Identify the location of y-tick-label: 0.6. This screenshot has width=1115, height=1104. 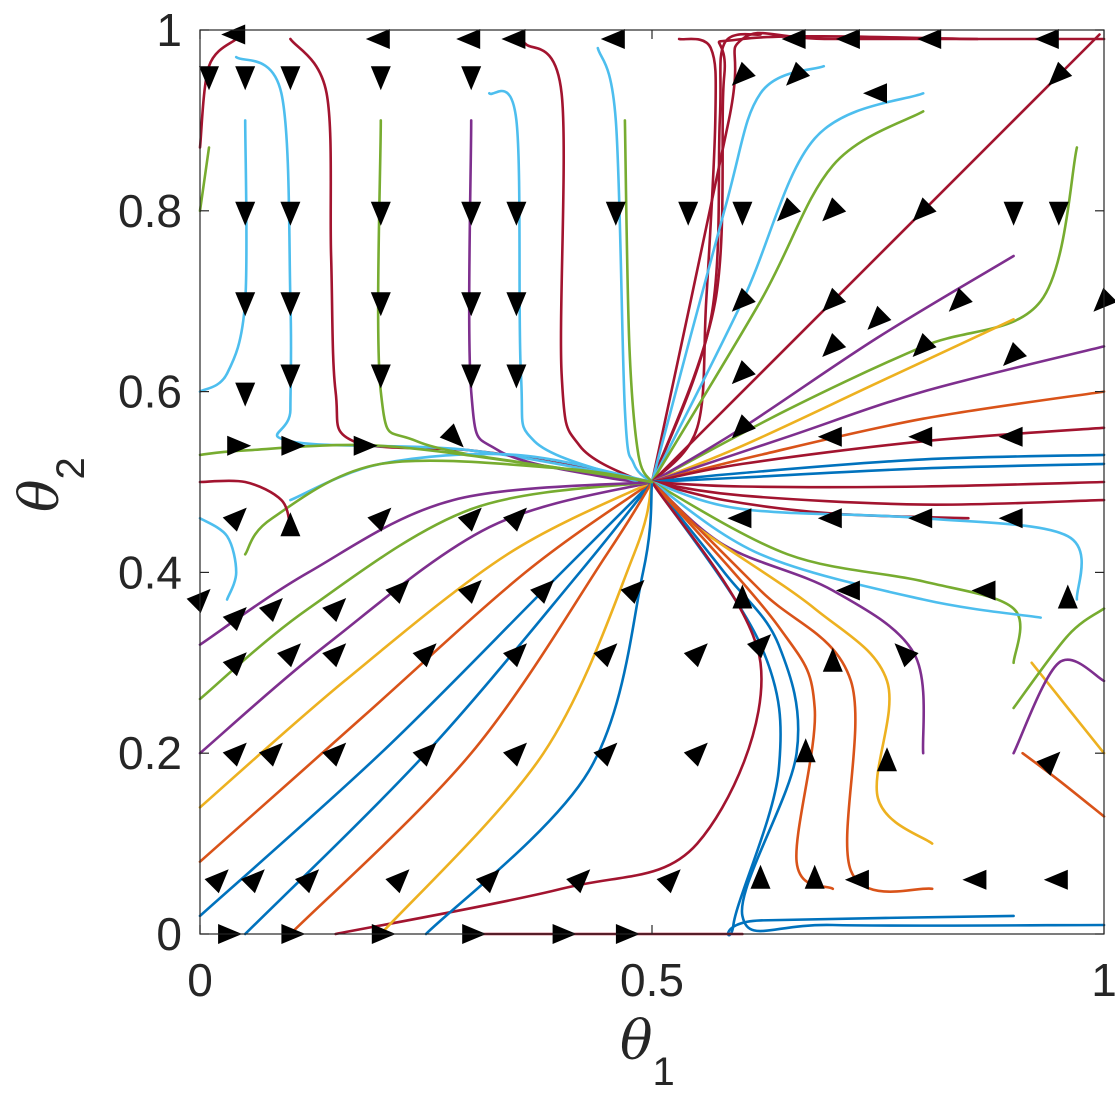
(150, 392).